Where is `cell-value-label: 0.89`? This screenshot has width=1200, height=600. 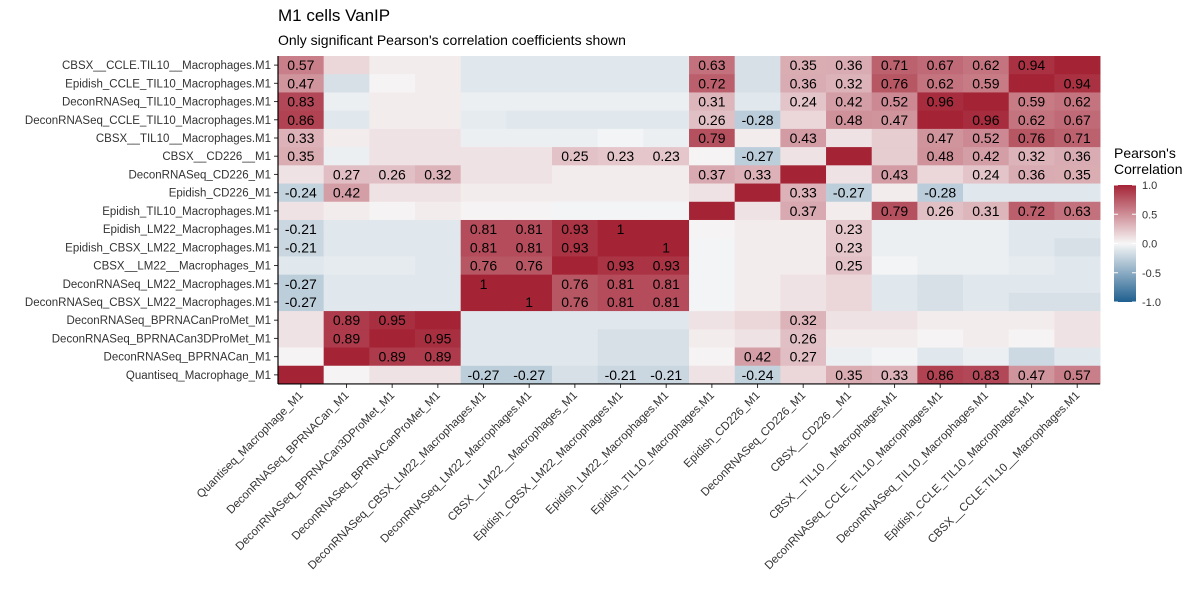
cell-value-label: 0.89 is located at coordinates (346, 320).